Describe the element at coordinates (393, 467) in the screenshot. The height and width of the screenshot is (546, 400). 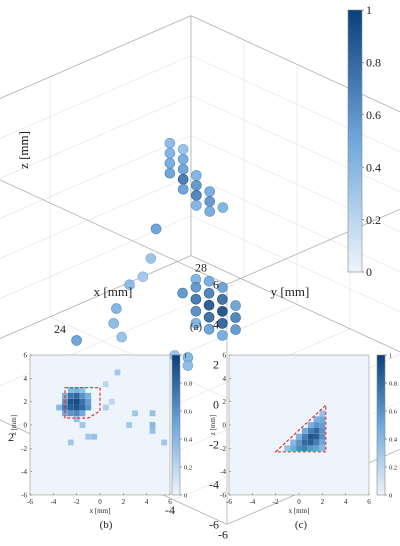
I see `colorbar-tick-label: 0.2` at that location.